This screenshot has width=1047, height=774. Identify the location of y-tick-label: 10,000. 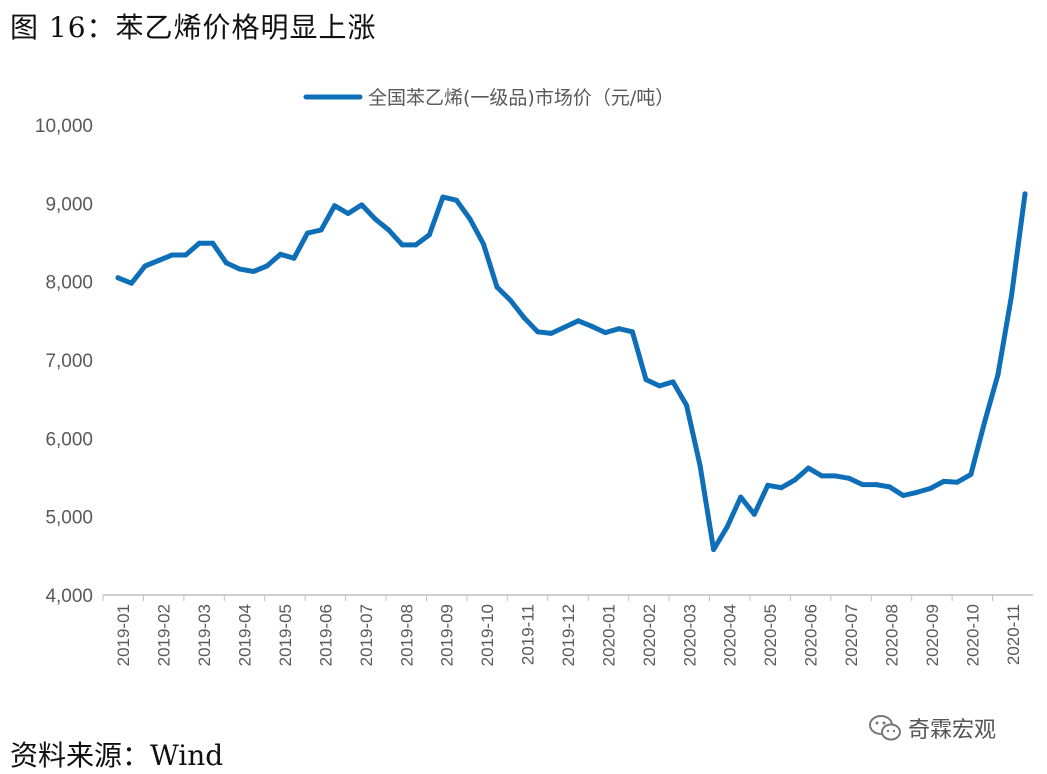
(64, 126).